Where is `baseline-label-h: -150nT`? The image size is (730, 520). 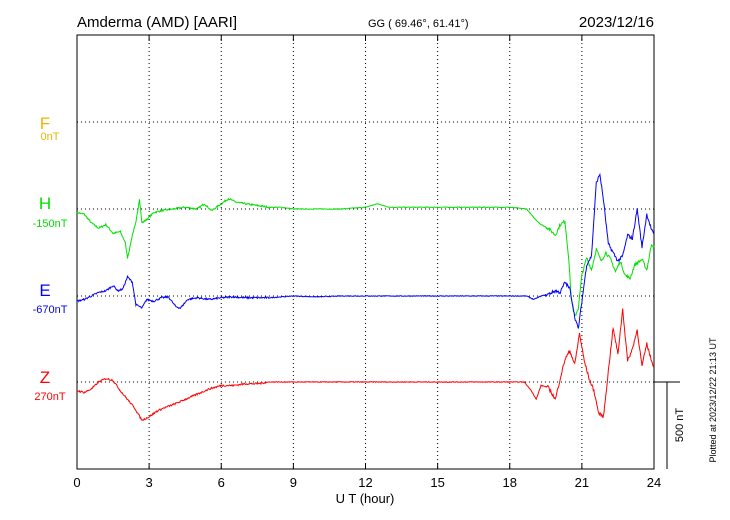
baseline-label-h: -150nT is located at coordinates (50, 224).